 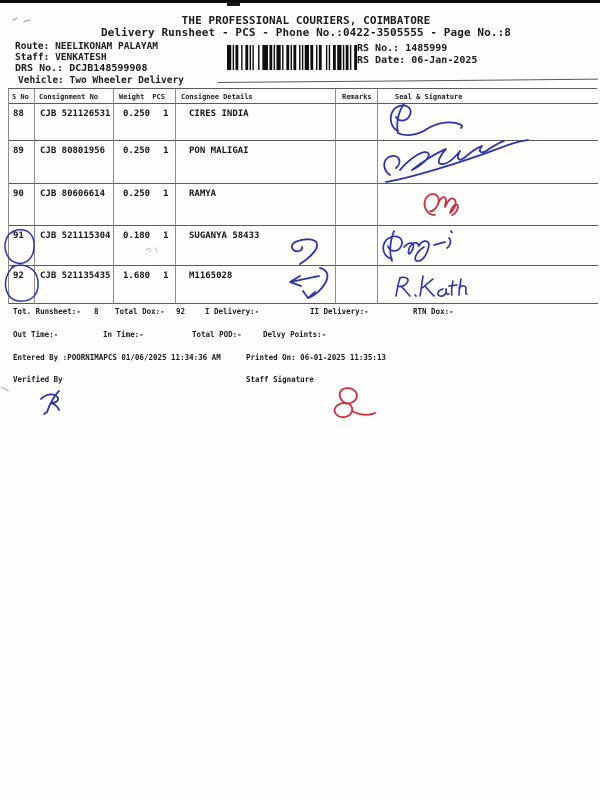 I want to click on verified-by-label: Verified By, so click(x=38, y=379).